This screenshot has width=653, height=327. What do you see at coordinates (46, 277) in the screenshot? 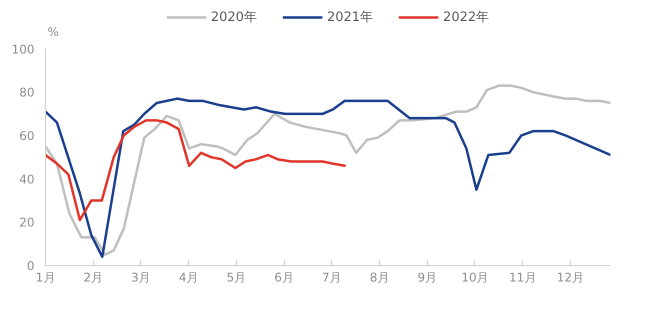
I see `x-tick-label: 1月` at bounding box center [46, 277].